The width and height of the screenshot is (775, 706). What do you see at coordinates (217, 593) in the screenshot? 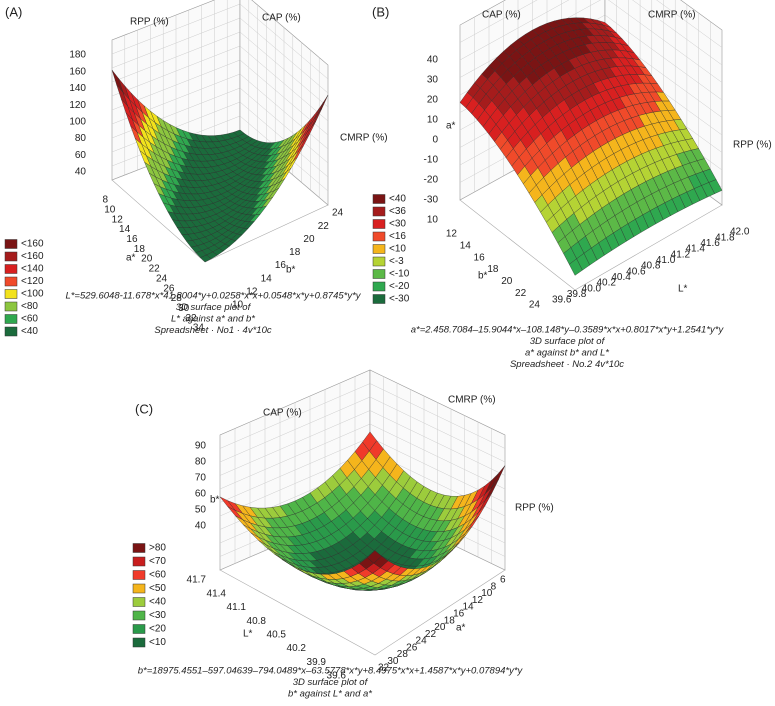
I see `tick-label: 41.4` at bounding box center [217, 593].